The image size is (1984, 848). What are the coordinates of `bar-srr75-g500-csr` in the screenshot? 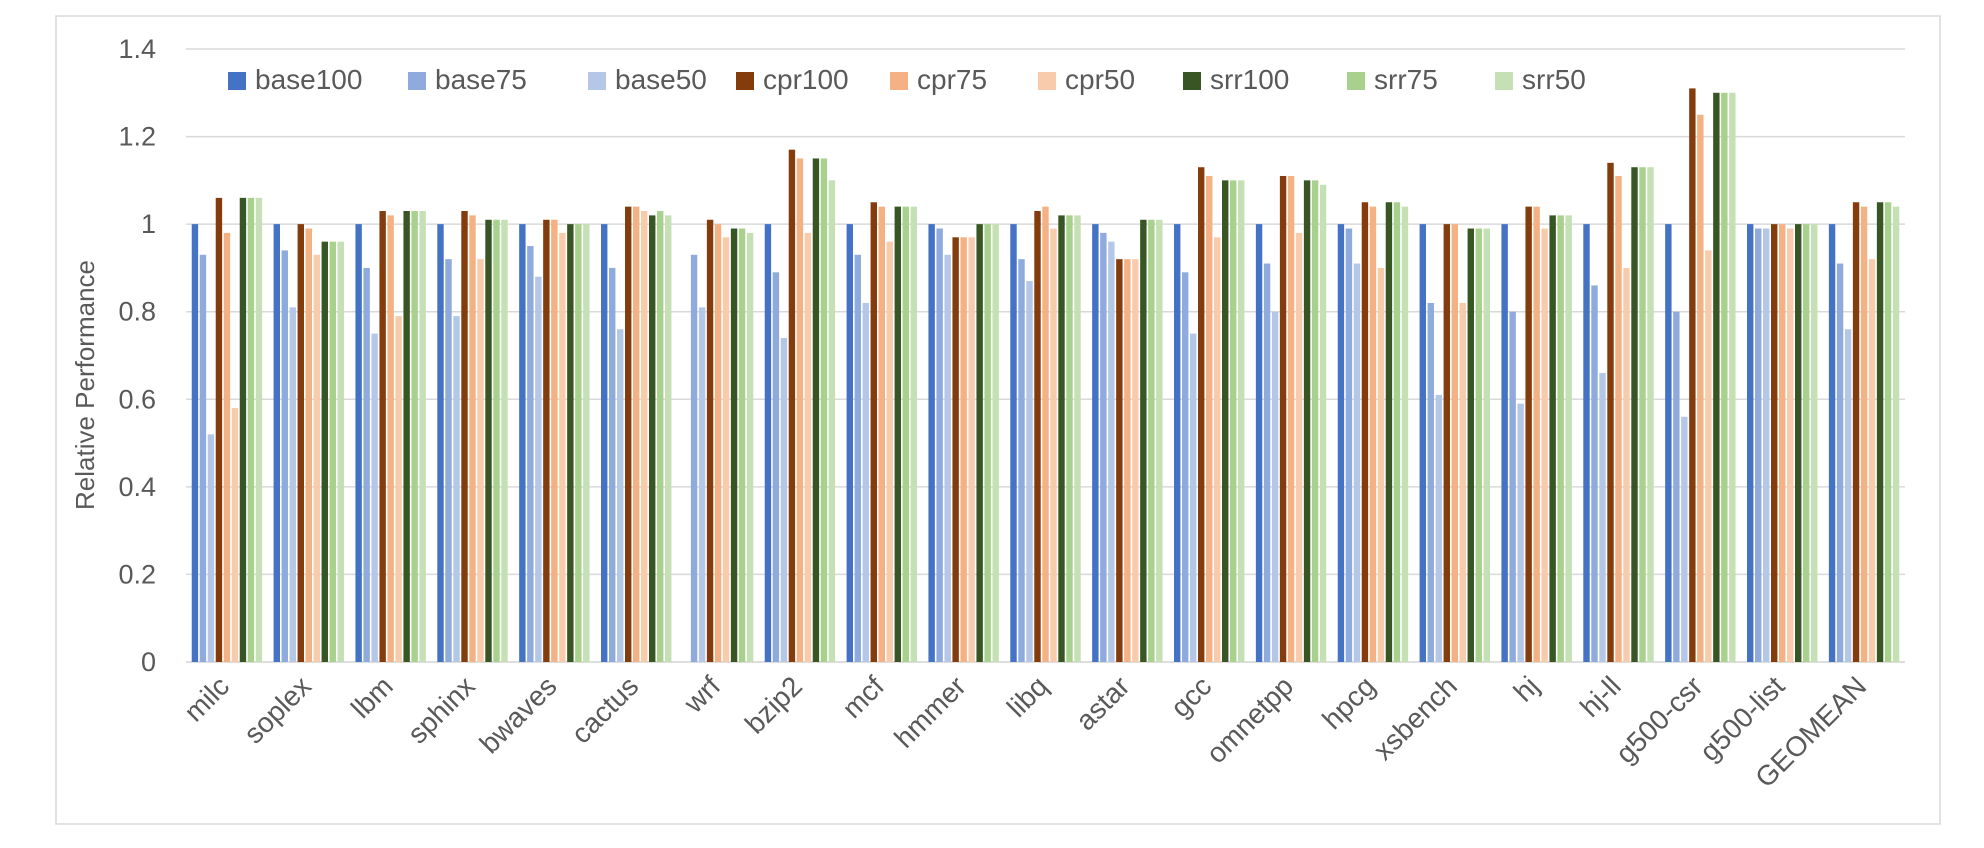 It's located at (1724, 377).